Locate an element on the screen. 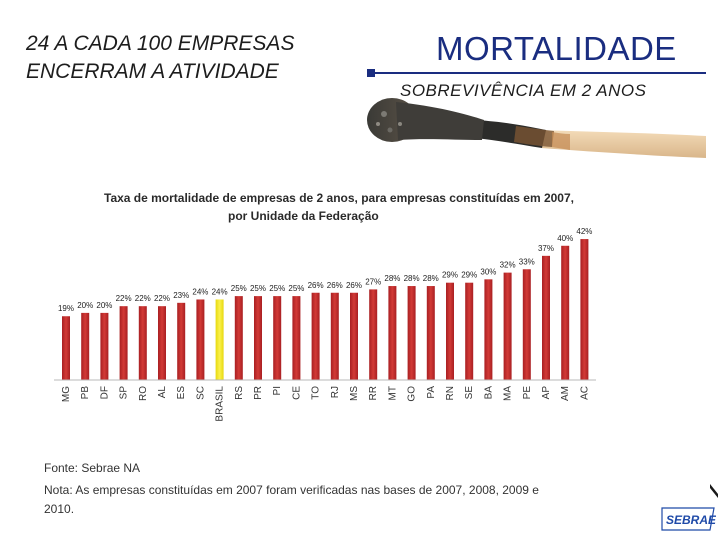  tick-label-pi: PI is located at coordinates (277, 390).